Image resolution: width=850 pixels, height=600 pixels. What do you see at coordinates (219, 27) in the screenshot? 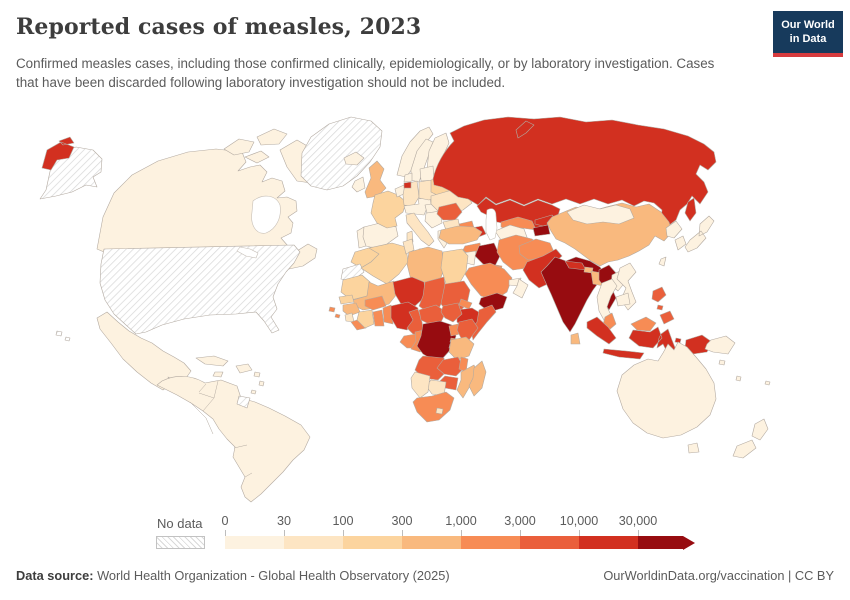
I see `page-title: Reported cases of measles, 2023` at bounding box center [219, 27].